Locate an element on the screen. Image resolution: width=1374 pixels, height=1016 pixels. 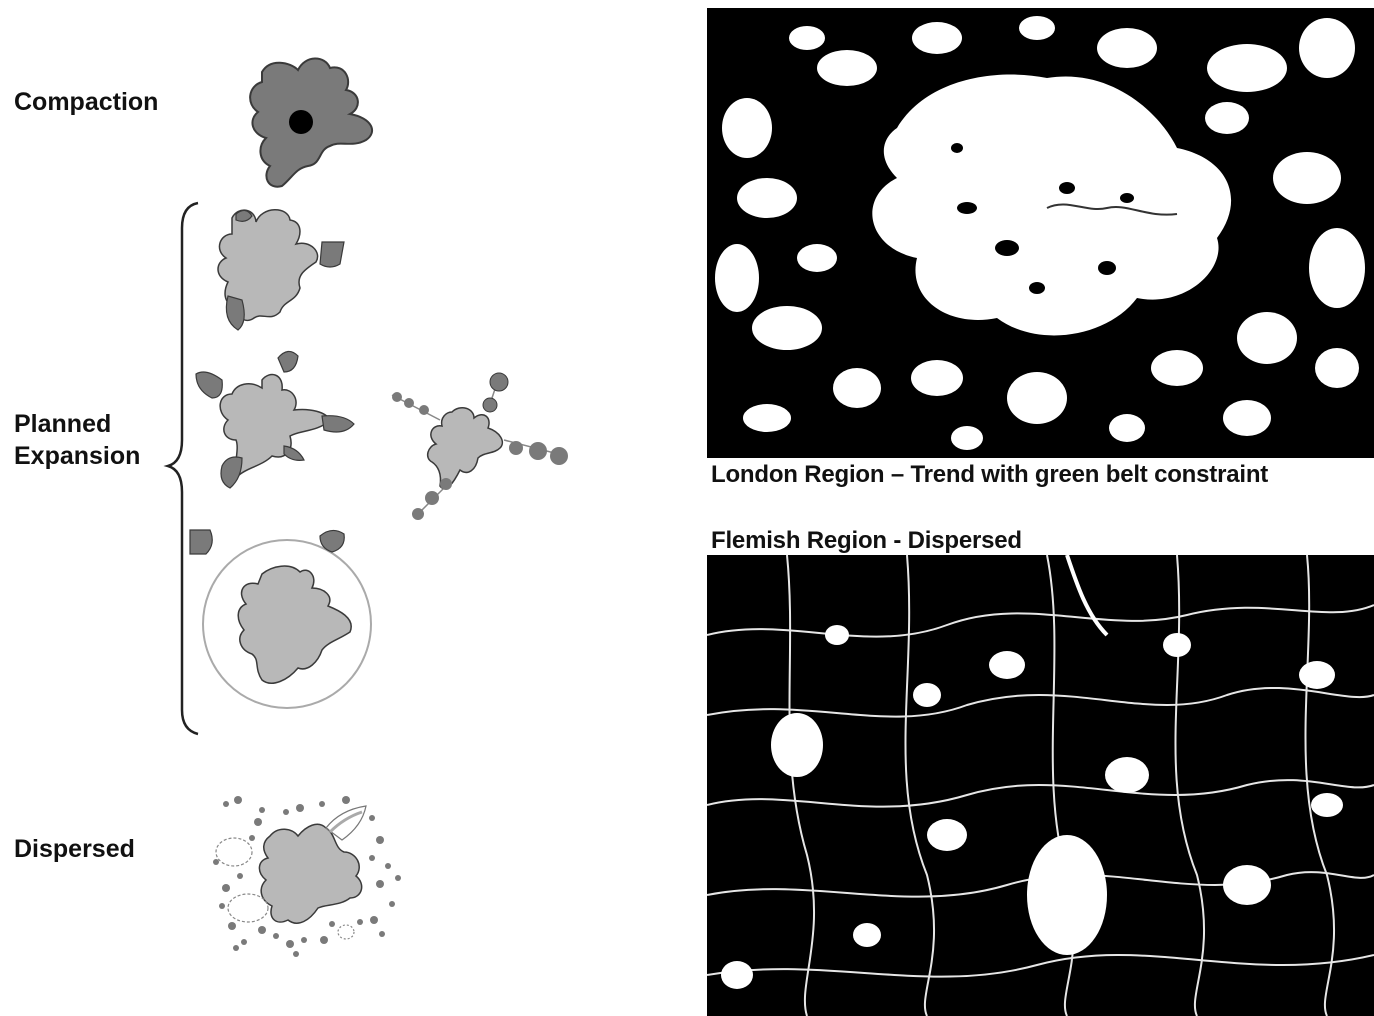
planned-expansion-label-line1: Planned is located at coordinates (63, 424).